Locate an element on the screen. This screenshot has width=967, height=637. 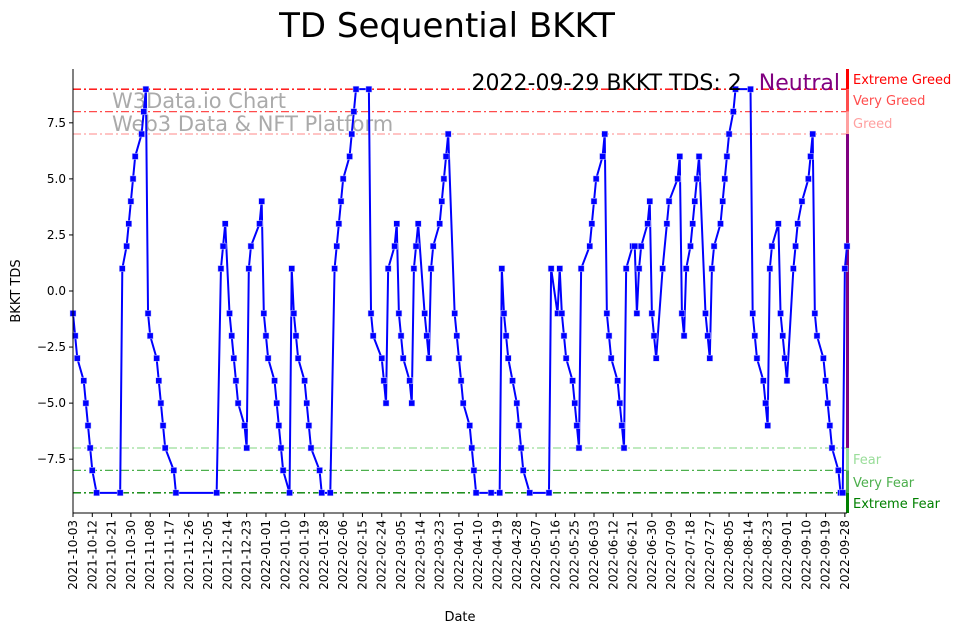
x-axis-label: Date is located at coordinates (459, 617).